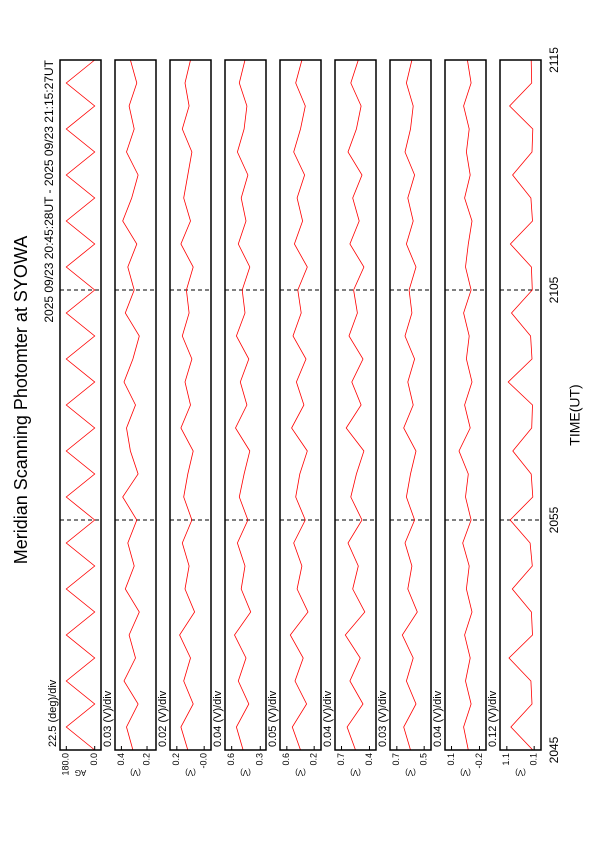 The image size is (595, 847). I want to click on y-tick-label: 180.0, so click(66, 764).